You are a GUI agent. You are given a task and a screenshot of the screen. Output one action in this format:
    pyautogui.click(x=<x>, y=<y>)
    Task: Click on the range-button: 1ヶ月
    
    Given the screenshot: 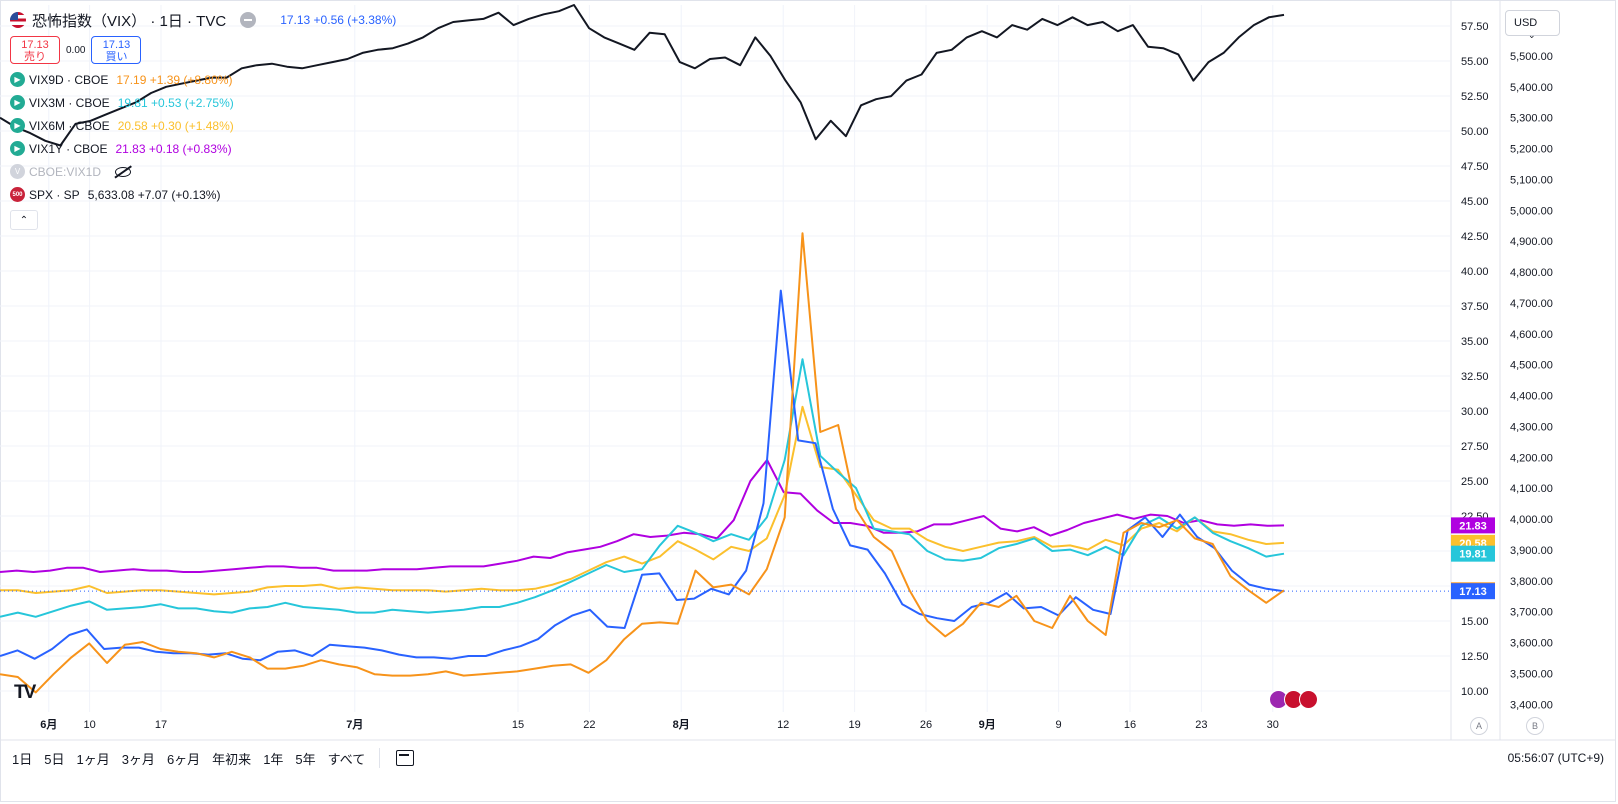 What is the action you would take?
    pyautogui.click(x=93, y=759)
    